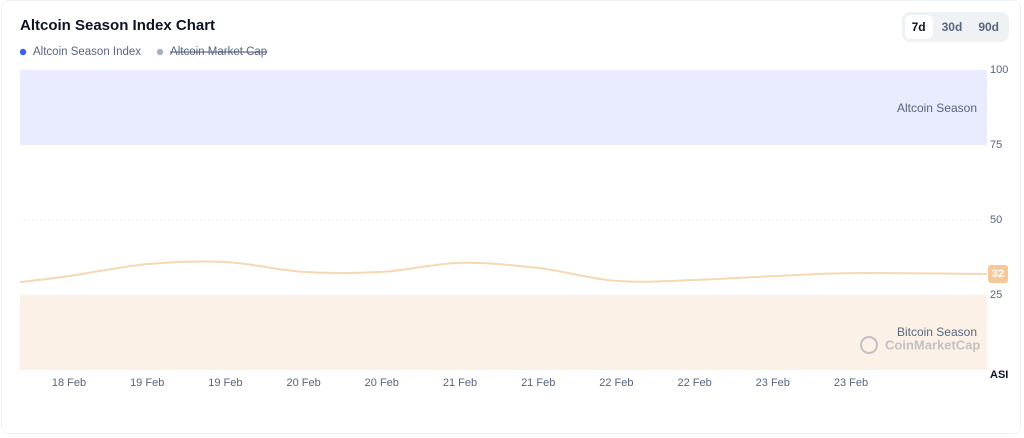 This screenshot has height=438, width=1024. I want to click on watermark: CoinMarketCap, so click(920, 345).